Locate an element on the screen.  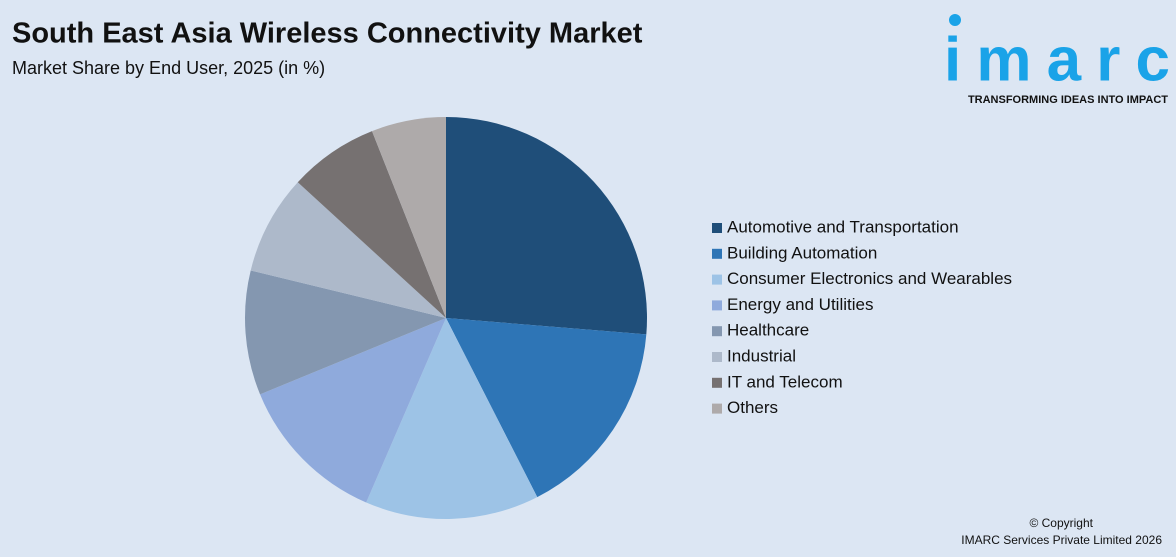
legend-label: Building Automation is located at coordinates (802, 252).